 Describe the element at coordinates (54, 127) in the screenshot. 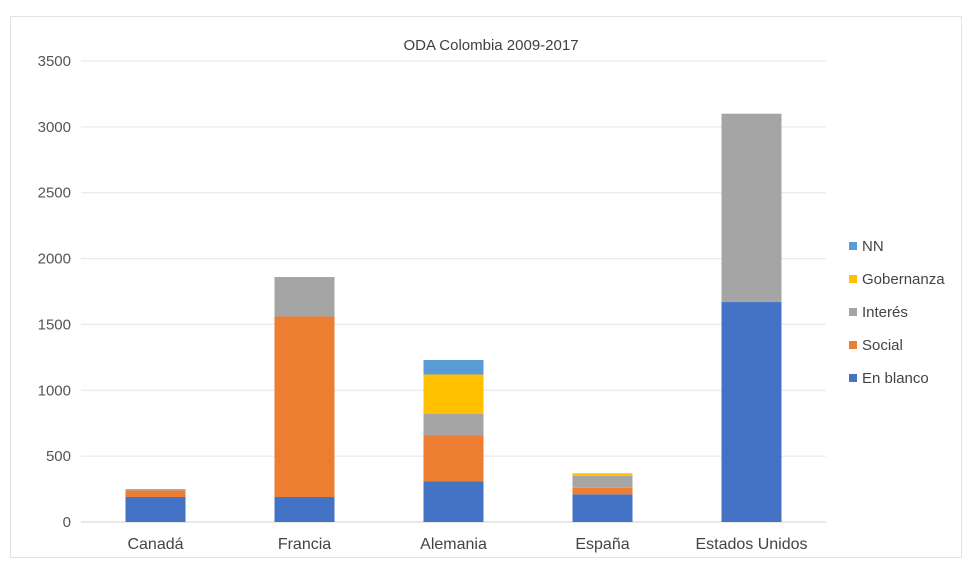

I see `y-tick-label: 3000` at that location.